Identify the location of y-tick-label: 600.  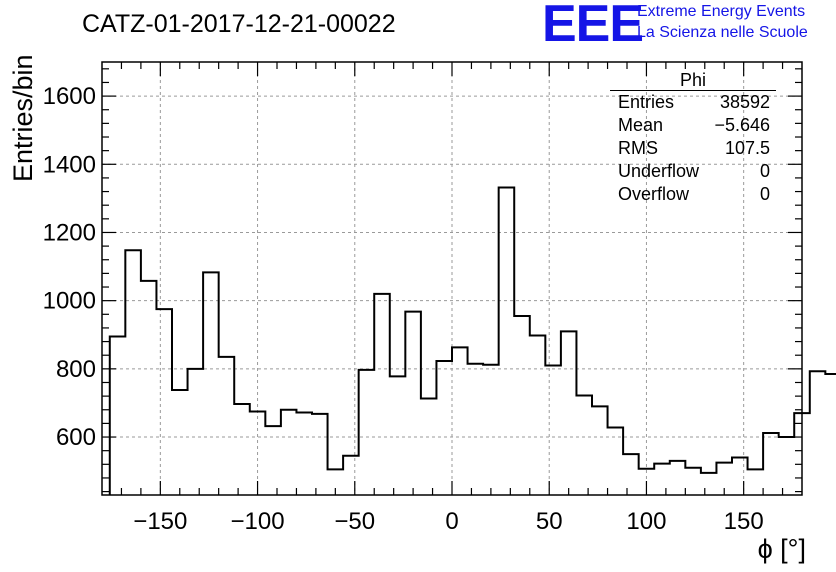
(76, 437).